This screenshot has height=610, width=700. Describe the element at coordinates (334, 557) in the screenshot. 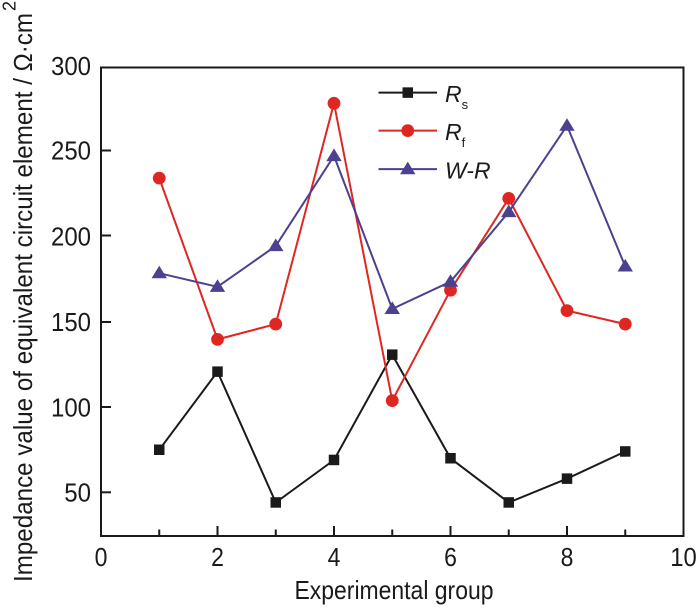

I see `svg-text: 4` at that location.